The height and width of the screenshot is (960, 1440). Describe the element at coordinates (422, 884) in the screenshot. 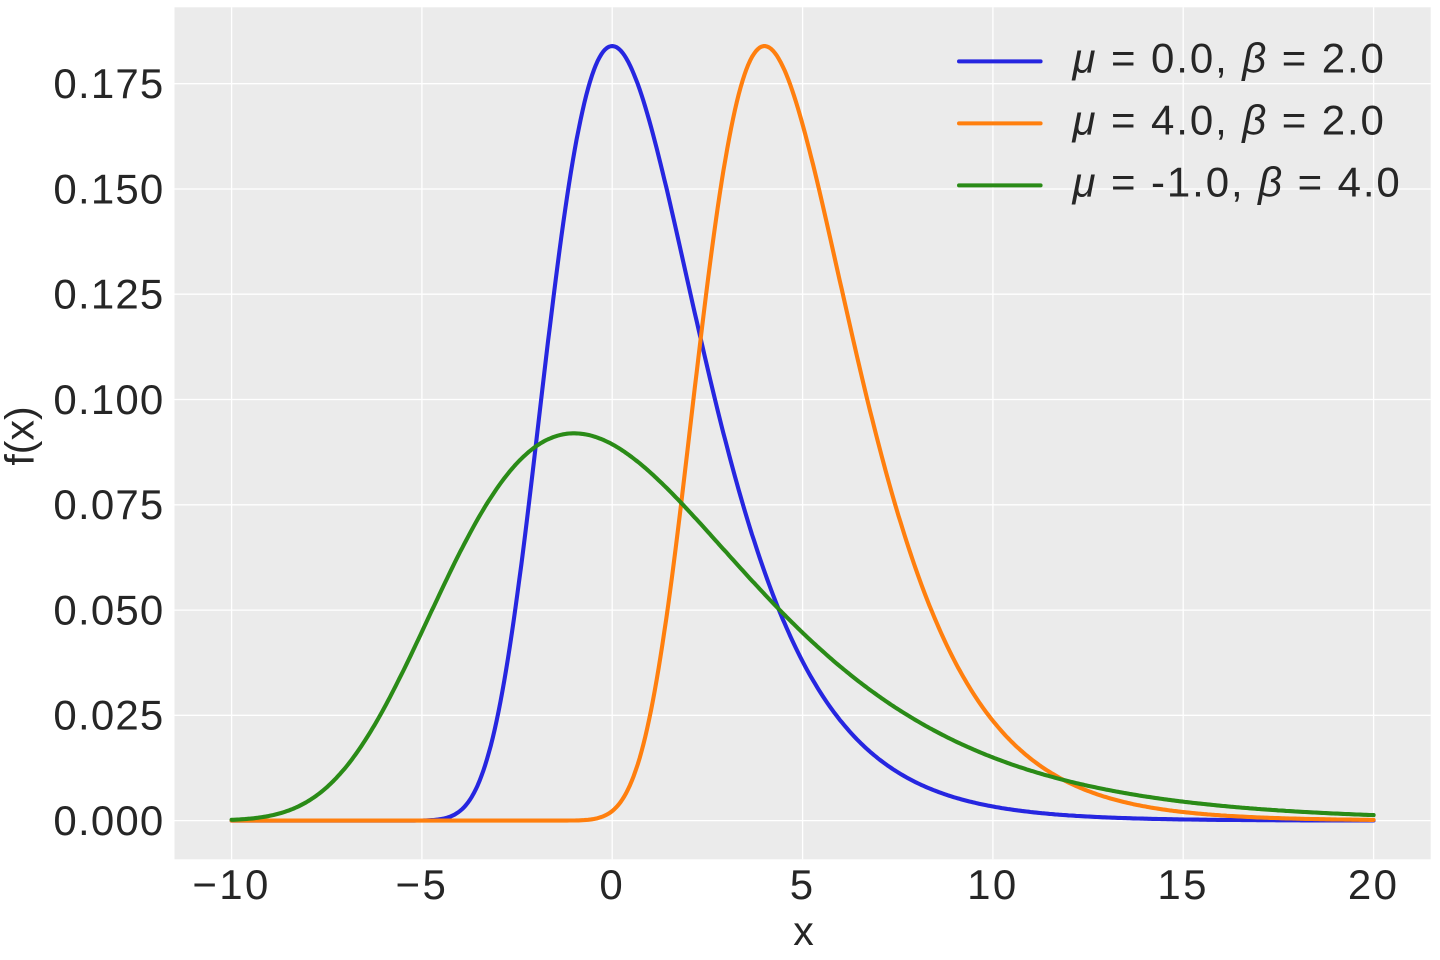

I see `svg-text: −5` at that location.